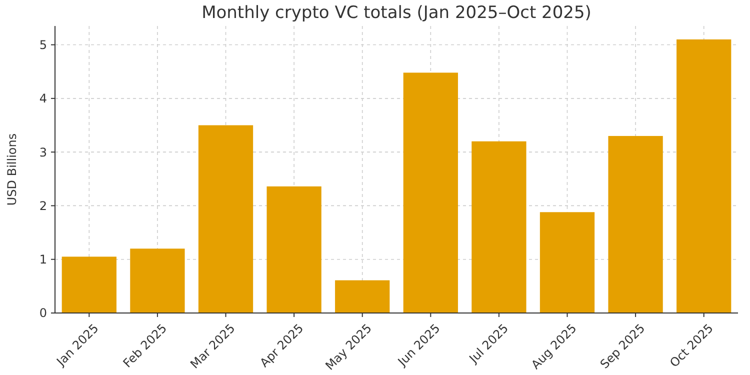  What do you see at coordinates (43, 99) in the screenshot?
I see `y-tick-label: 4` at bounding box center [43, 99].